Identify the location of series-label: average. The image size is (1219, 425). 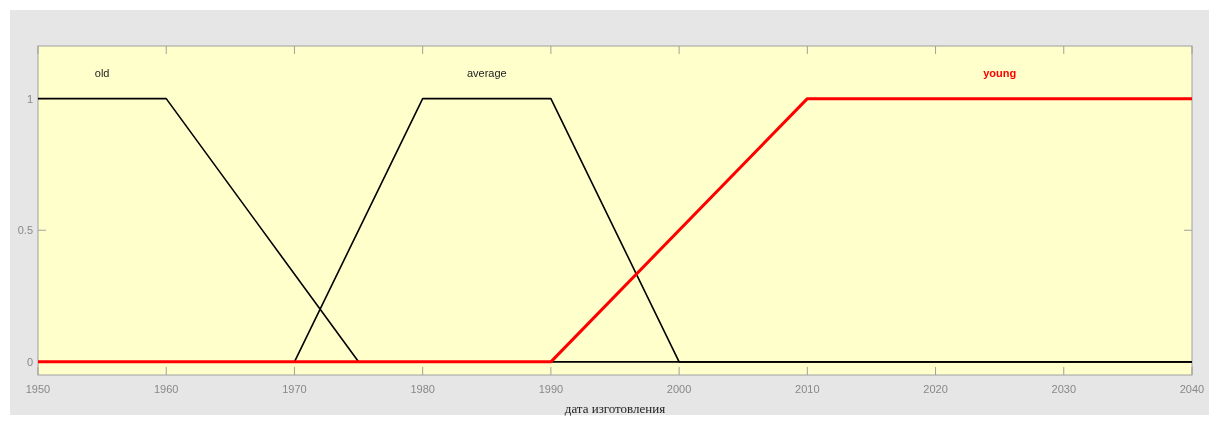
(486, 72).